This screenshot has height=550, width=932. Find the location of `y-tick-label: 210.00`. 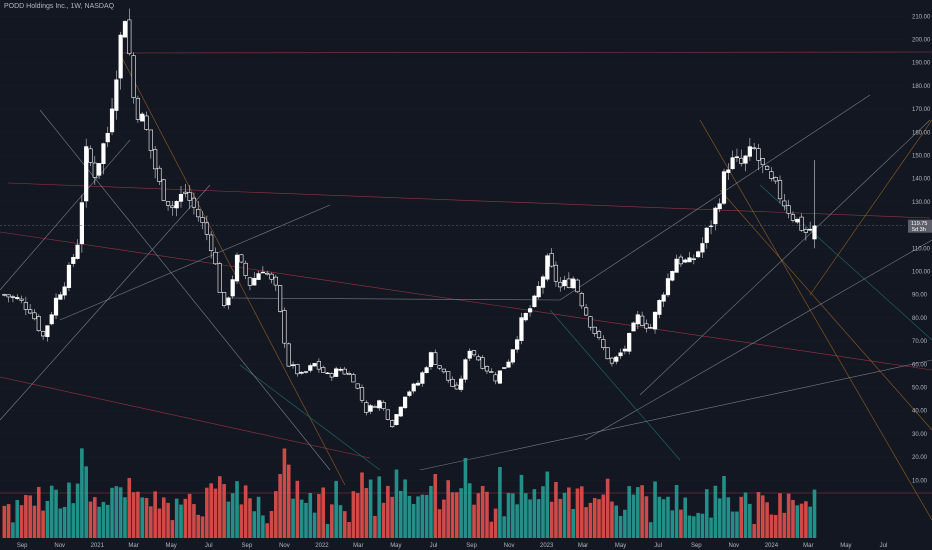

y-tick-label: 210.00 is located at coordinates (921, 17).